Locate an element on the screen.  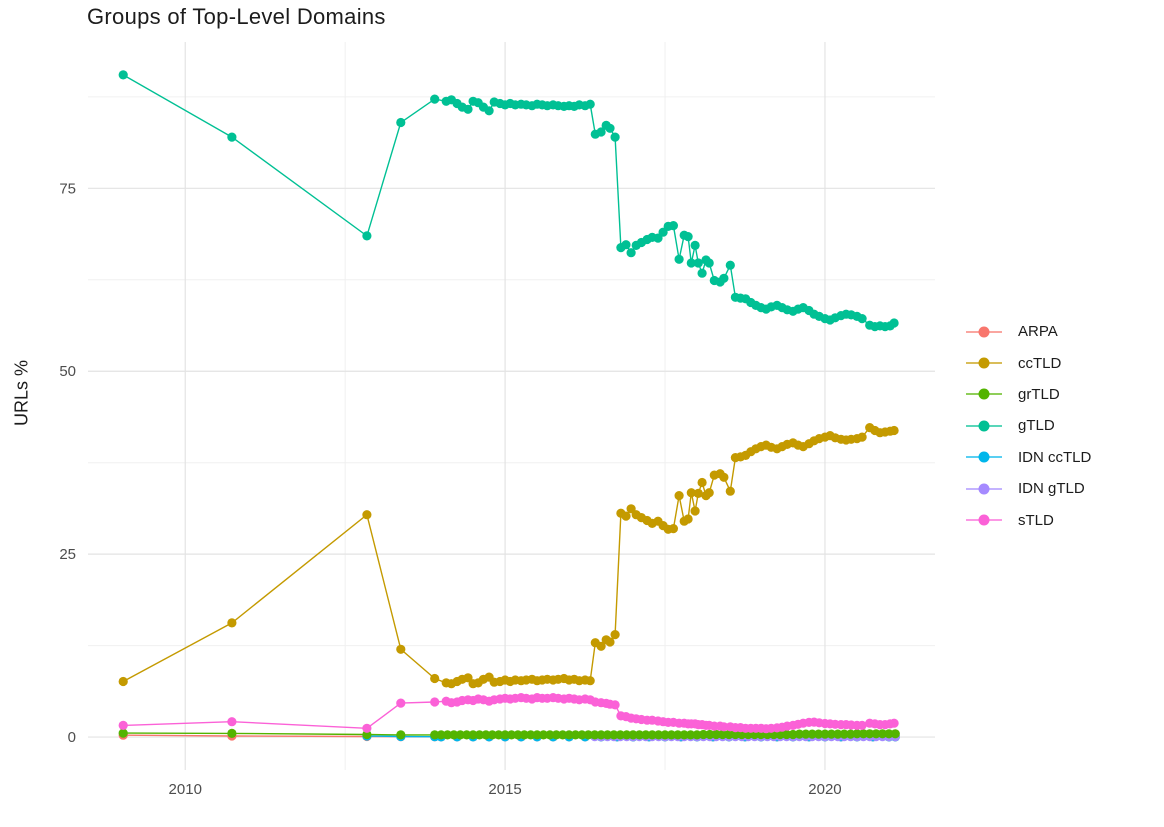
legend-item-gtld: gTLD is located at coordinates (1028, 425).